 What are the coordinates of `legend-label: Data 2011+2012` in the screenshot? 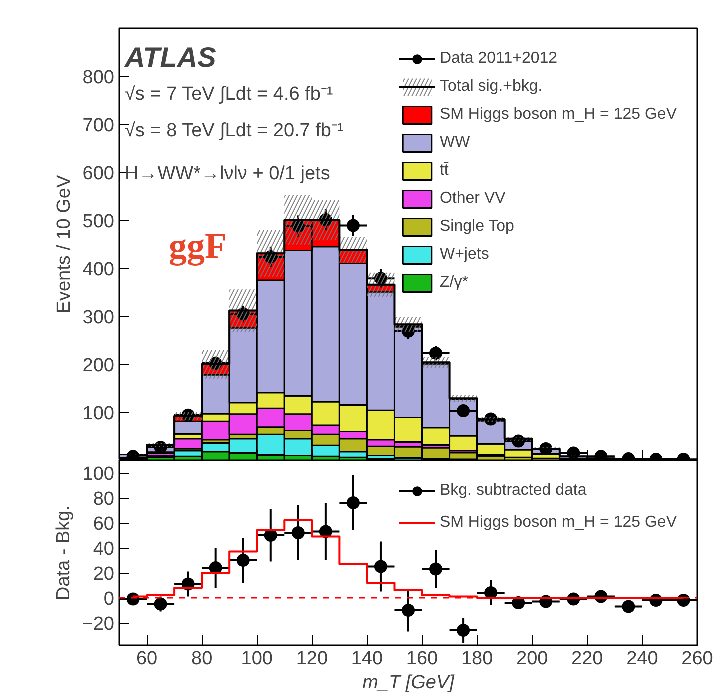 It's located at (499, 59).